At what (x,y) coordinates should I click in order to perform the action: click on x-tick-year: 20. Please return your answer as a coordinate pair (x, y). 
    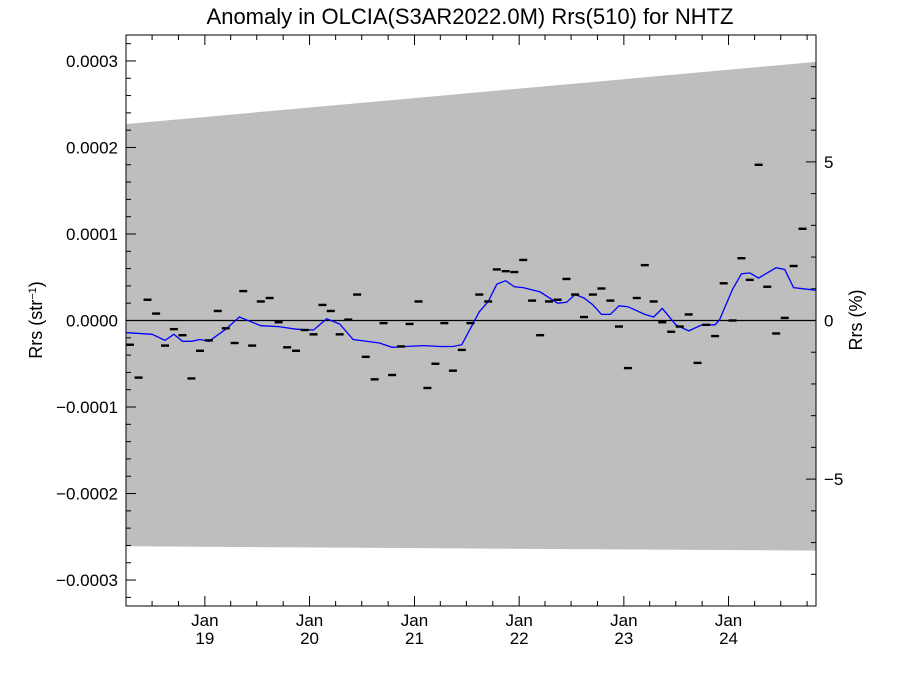
    Looking at the image, I should click on (309, 638).